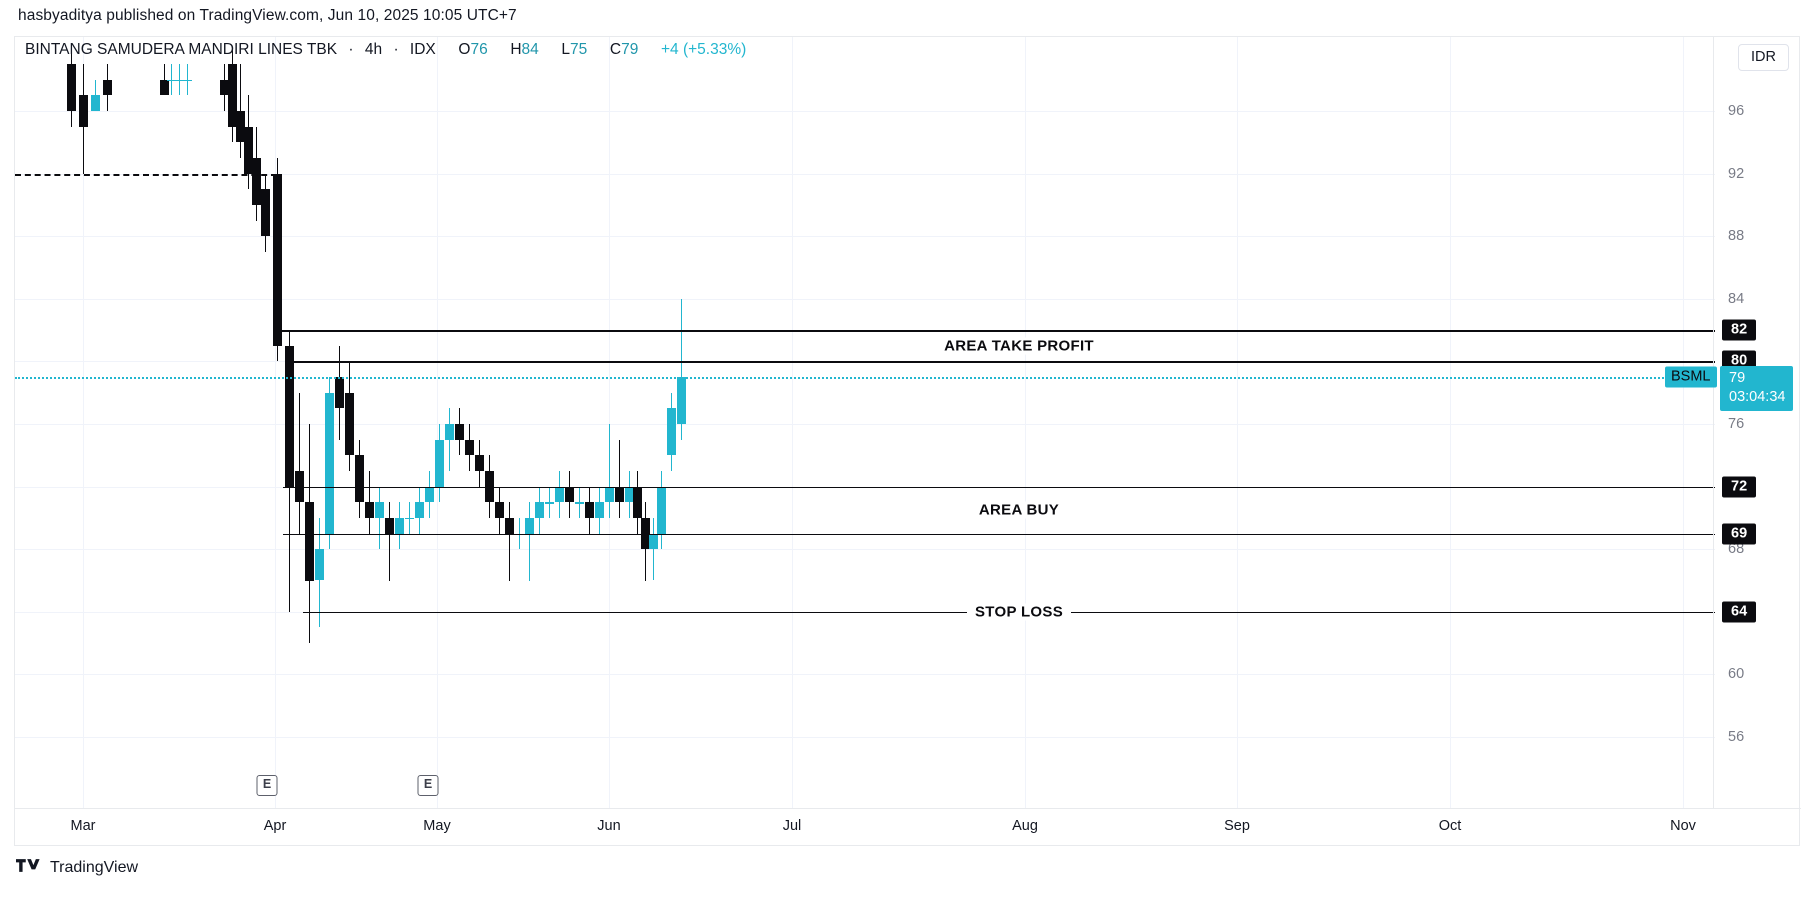 The width and height of the screenshot is (1814, 897). What do you see at coordinates (437, 826) in the screenshot?
I see `time-tick-label: May` at bounding box center [437, 826].